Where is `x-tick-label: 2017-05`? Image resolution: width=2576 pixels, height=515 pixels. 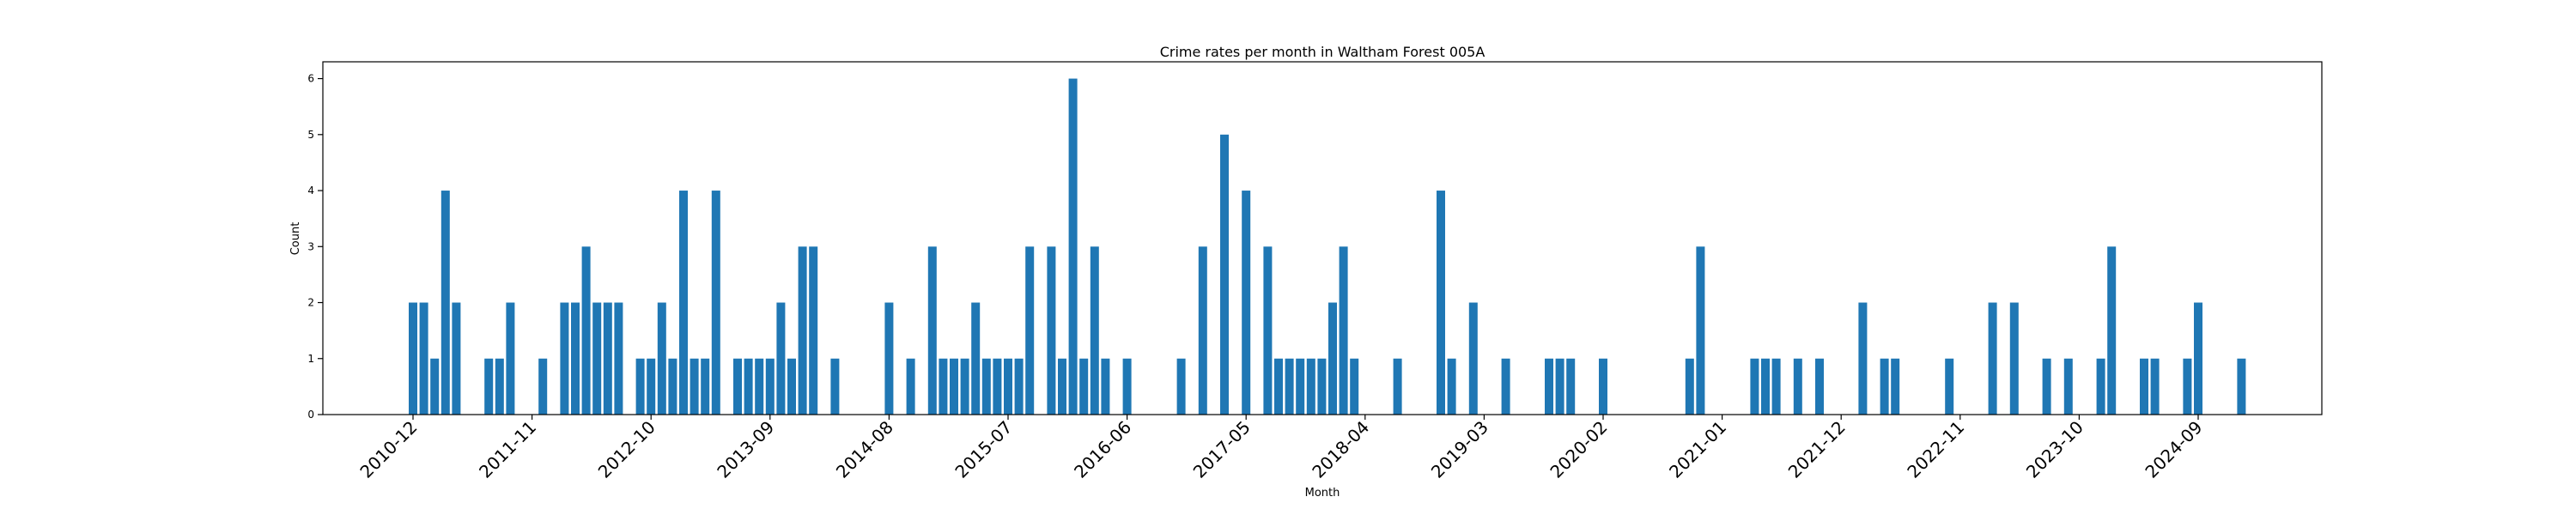 x-tick-label: 2017-05 is located at coordinates (1222, 449).